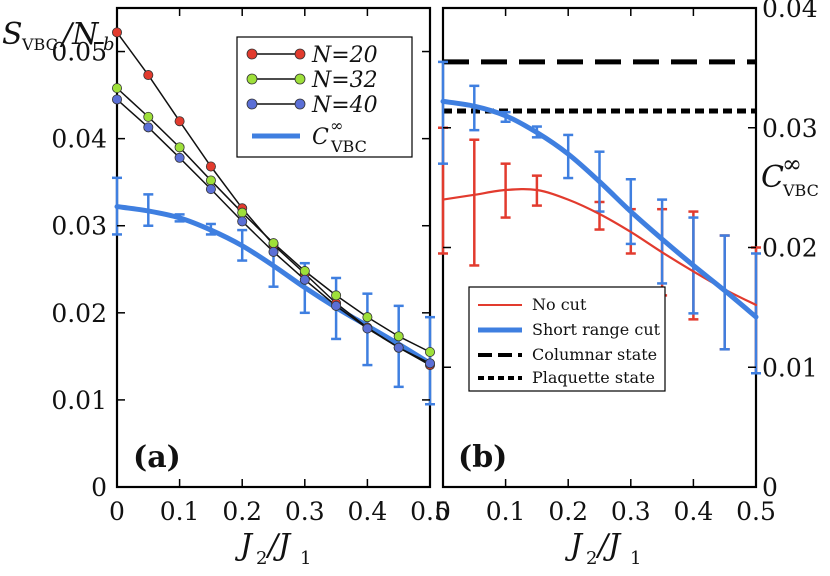 Image resolution: width=830 pixels, height=576 pixels. I want to click on panel-b-lines, so click(599, 209).